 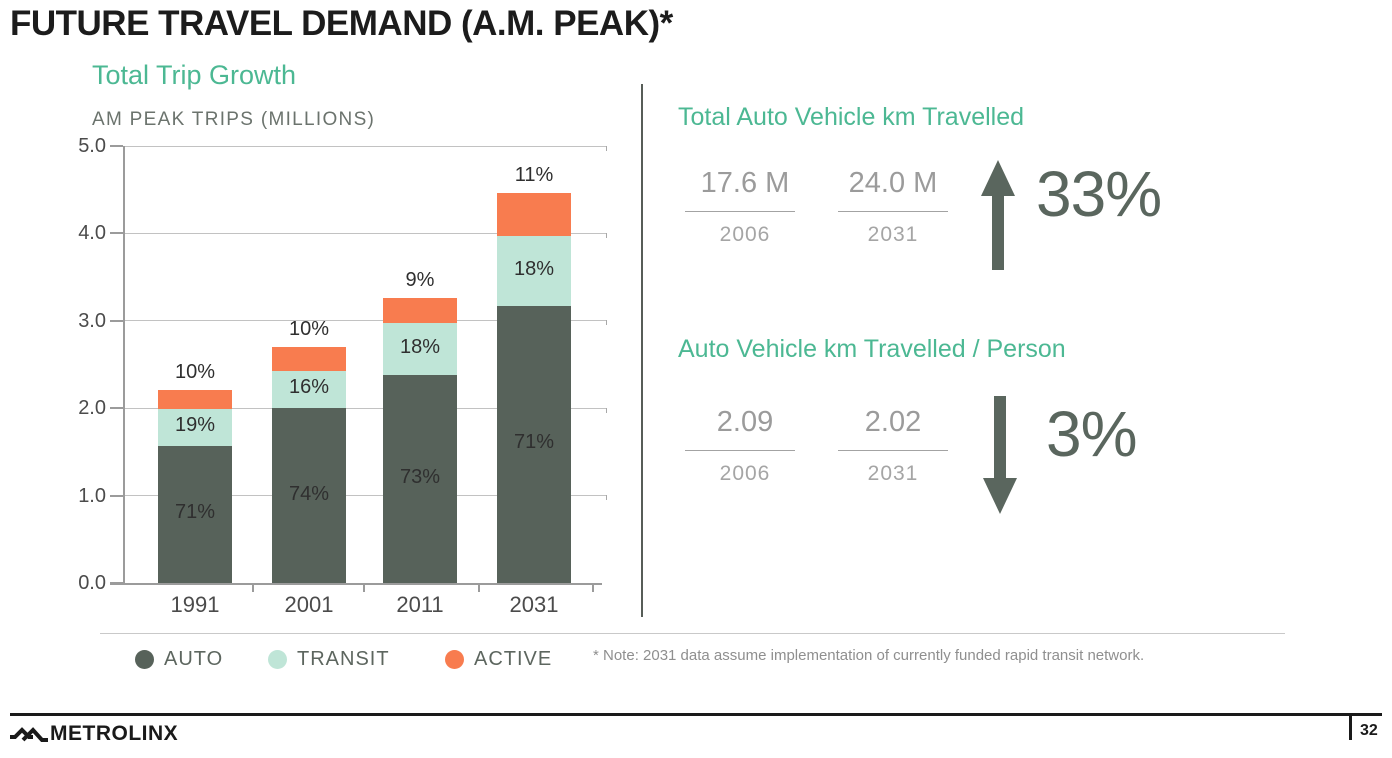 What do you see at coordinates (1091, 434) in the screenshot?
I see `change-percent-down: 3%` at bounding box center [1091, 434].